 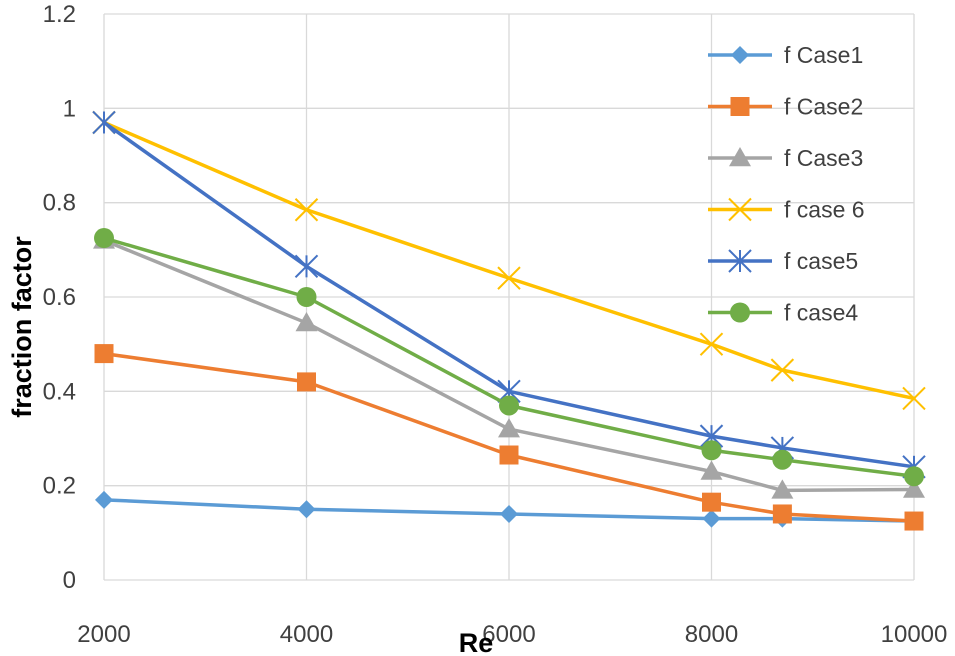 What do you see at coordinates (22, 327) in the screenshot?
I see `y-axis-title: fraction factor` at bounding box center [22, 327].